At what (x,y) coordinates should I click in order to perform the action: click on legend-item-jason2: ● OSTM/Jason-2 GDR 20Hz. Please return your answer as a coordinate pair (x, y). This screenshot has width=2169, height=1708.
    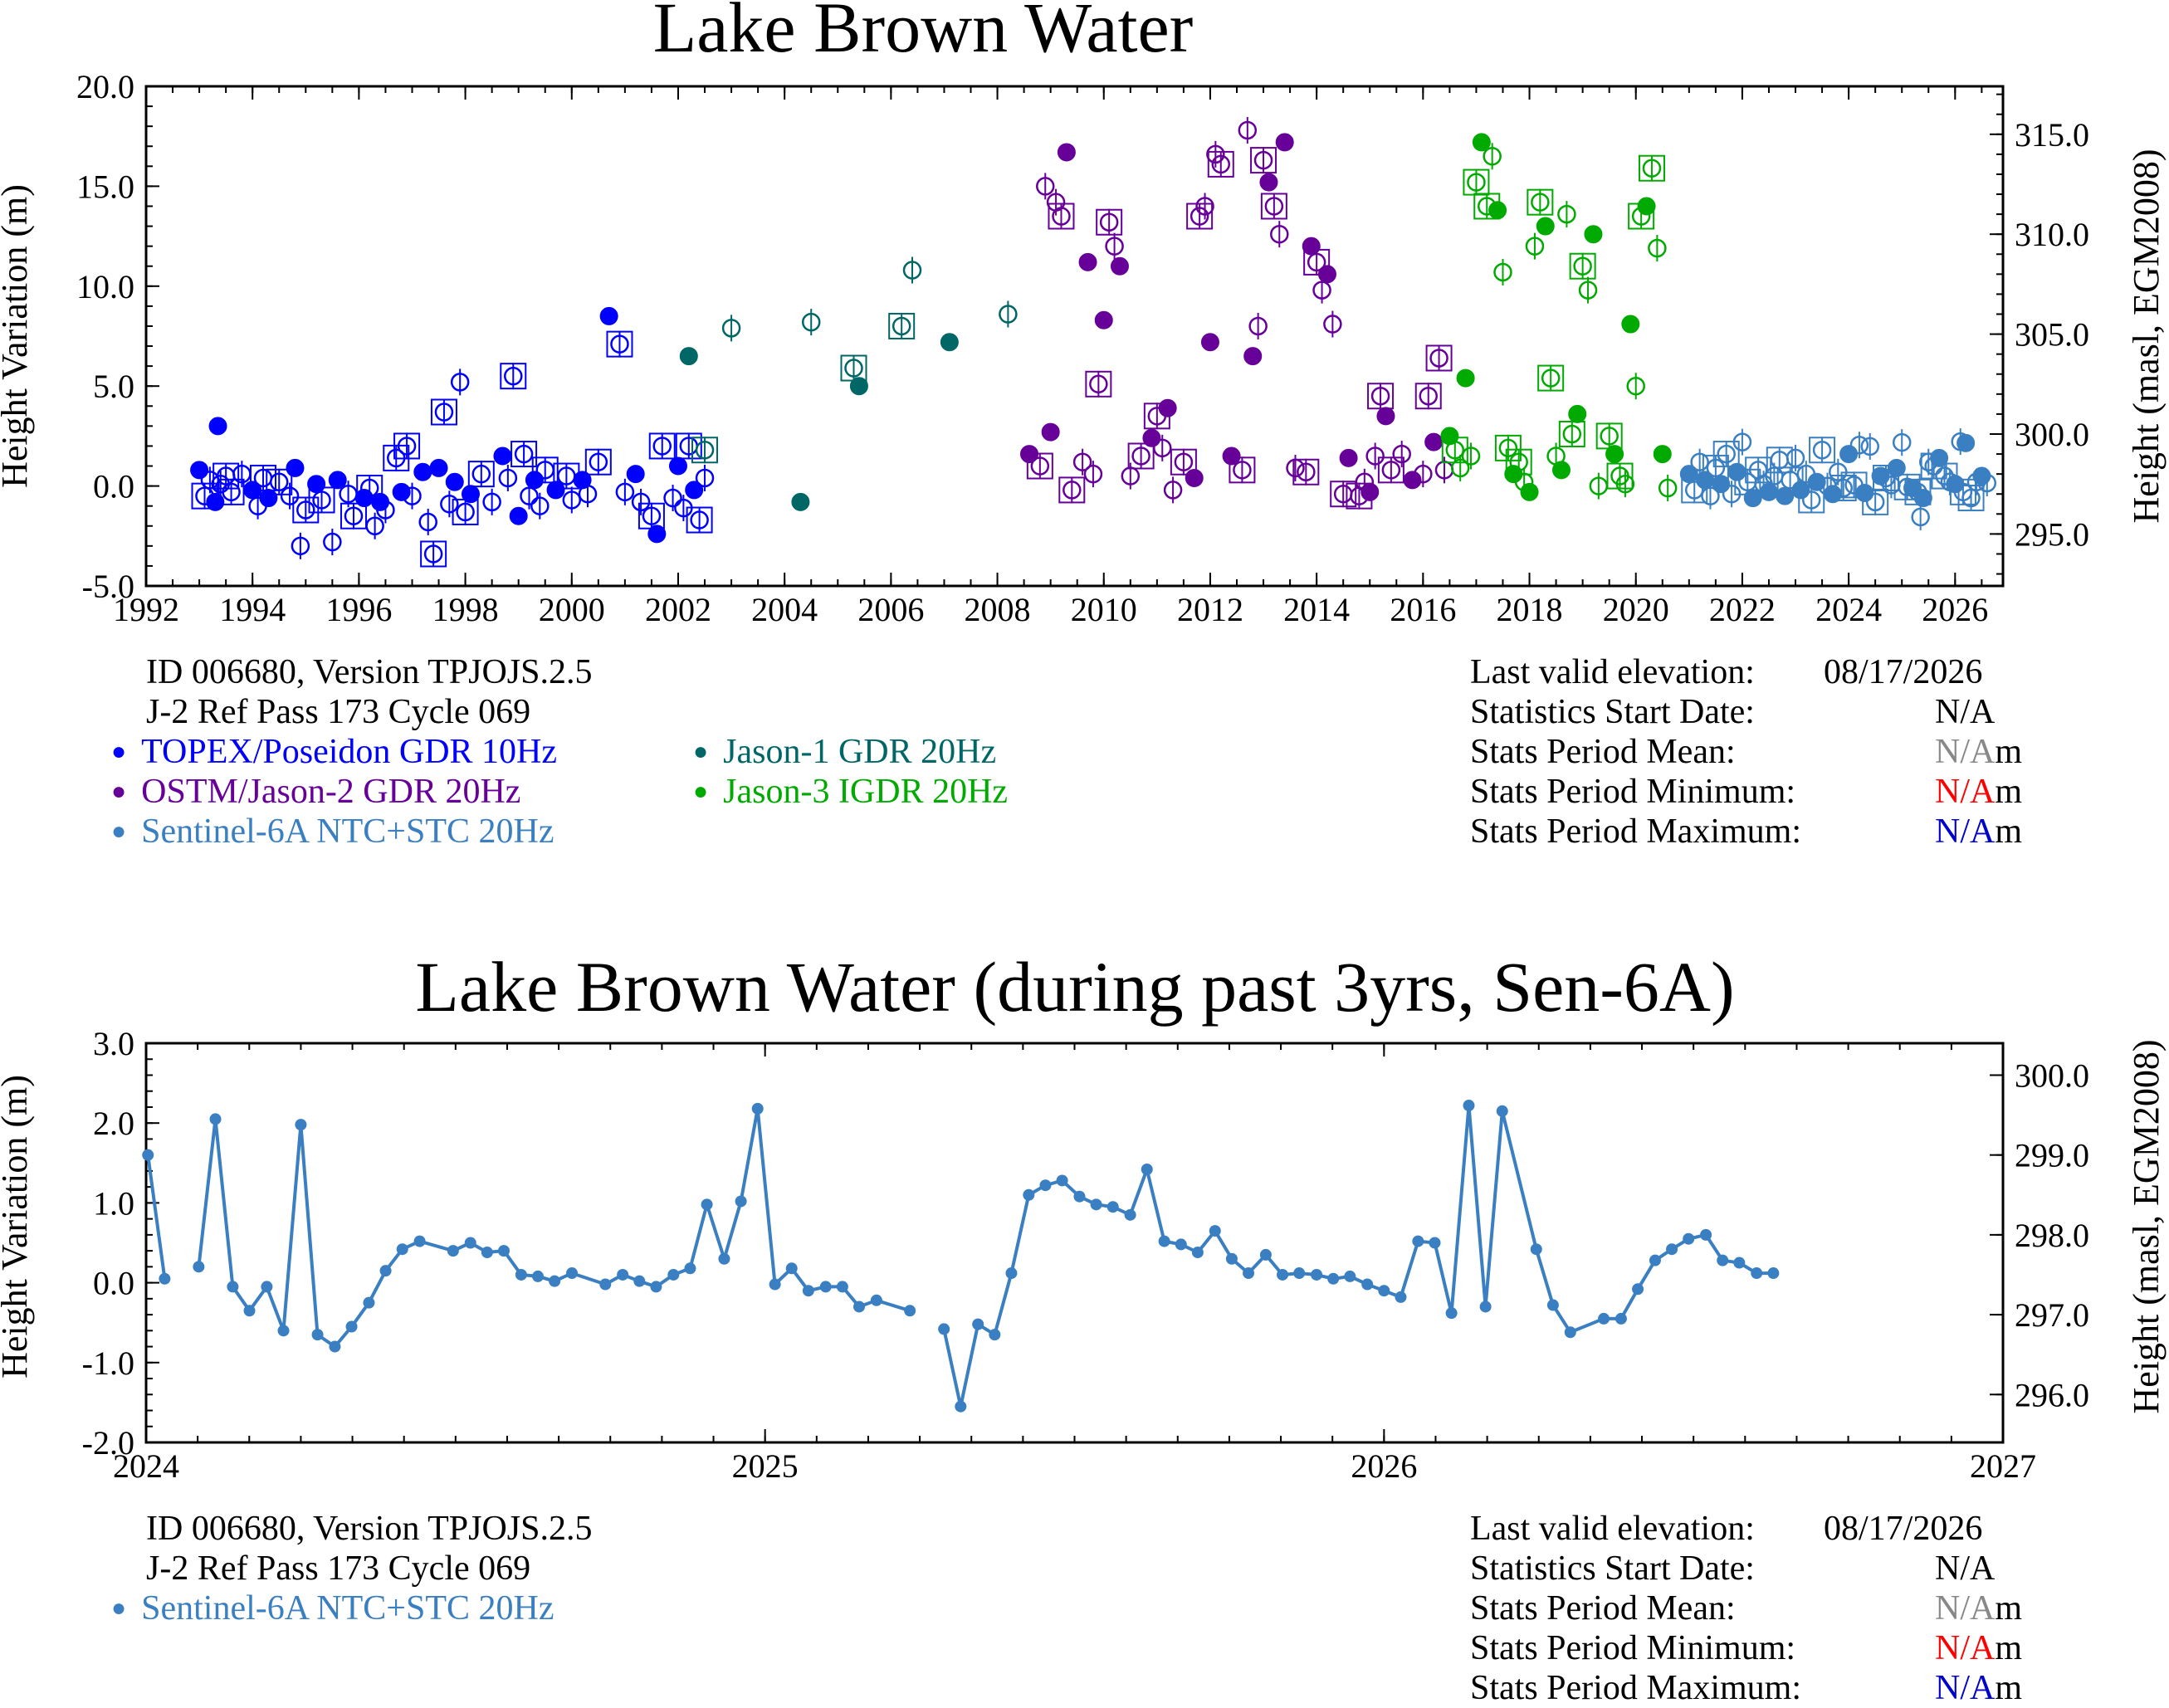
    Looking at the image, I should click on (315, 792).